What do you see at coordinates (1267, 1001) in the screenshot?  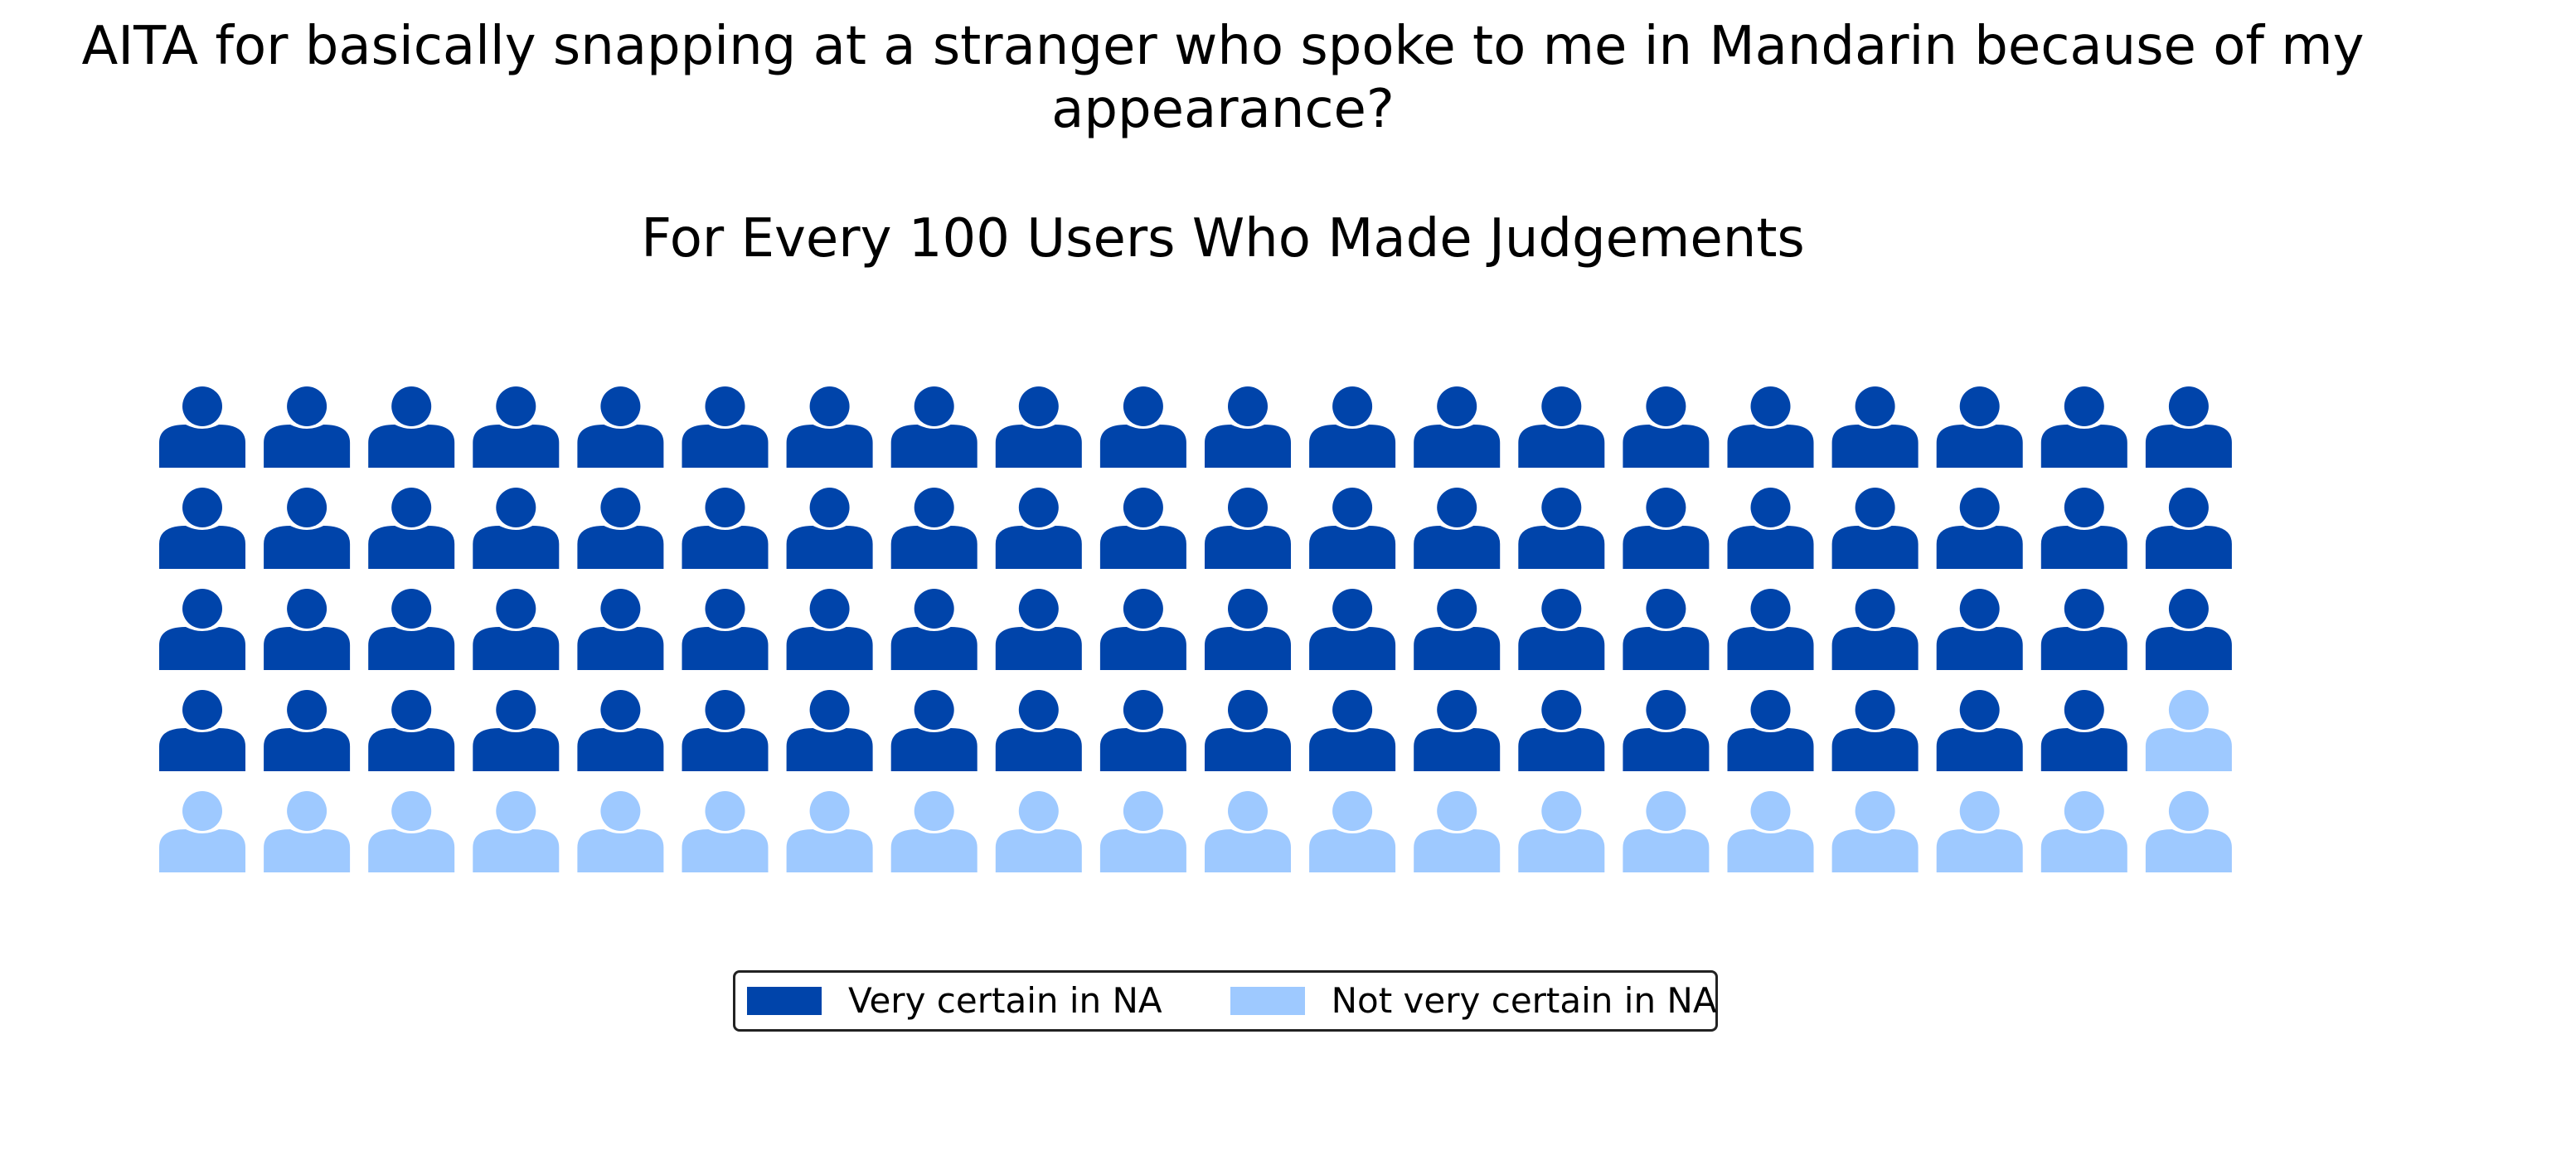 I see `legend-swatch-not-very-certain` at bounding box center [1267, 1001].